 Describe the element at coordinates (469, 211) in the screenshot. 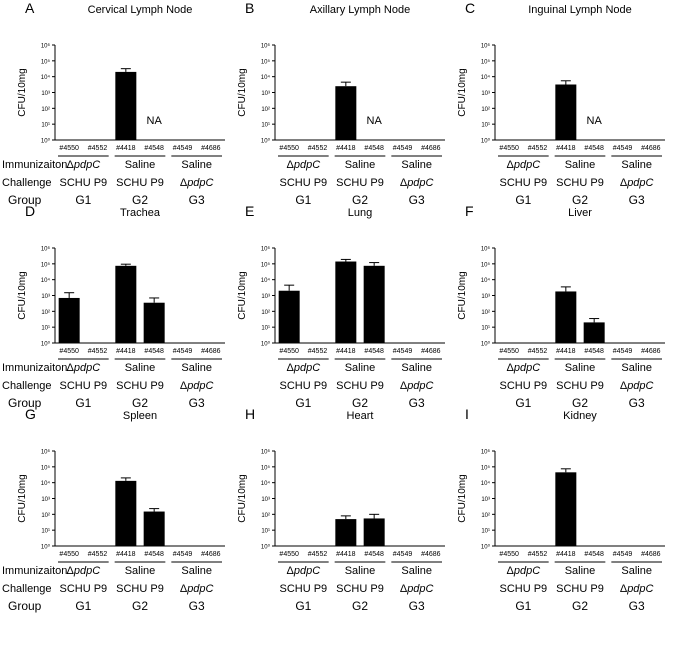

I see `panel-letter: F` at that location.